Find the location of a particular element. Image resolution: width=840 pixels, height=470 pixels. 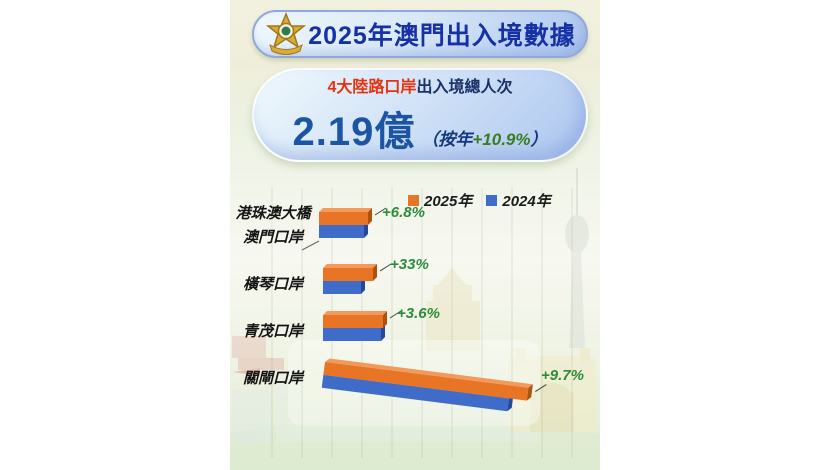

summary-value-row: 2.19億 （按年+10.9%） is located at coordinates (420, 128).